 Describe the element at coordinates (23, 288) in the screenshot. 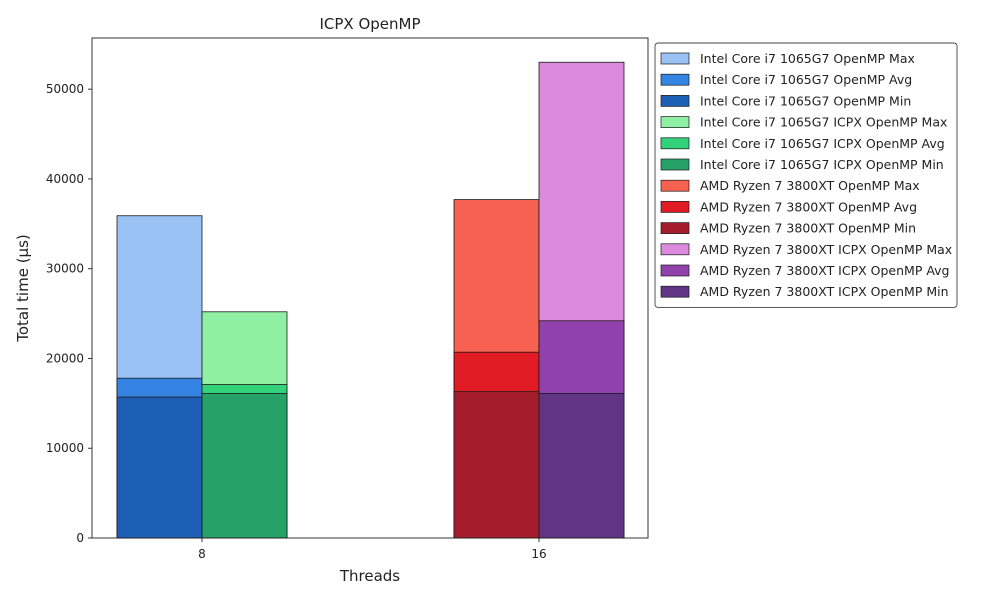

I see `y-axis-label: Total time (µs)` at that location.